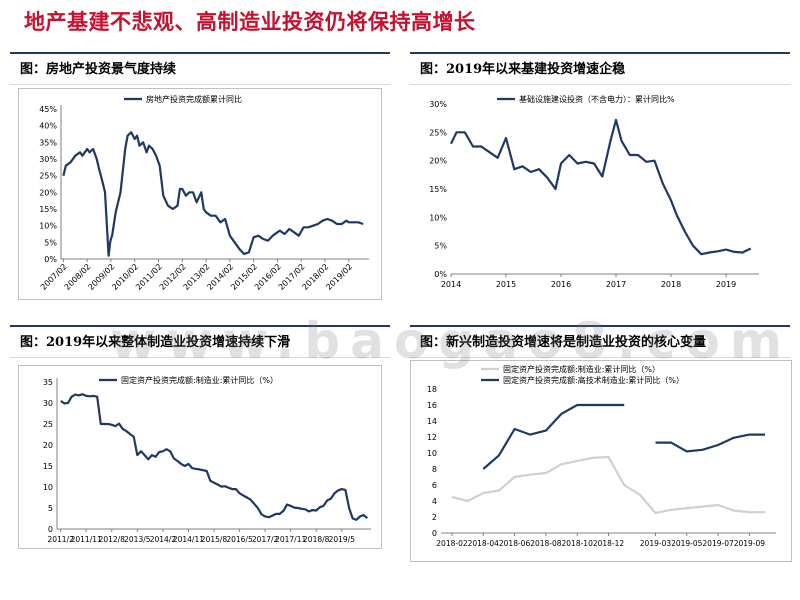 This screenshot has width=800, height=600. Describe the element at coordinates (48, 142) in the screenshot. I see `y-tick-label: 35%` at that location.